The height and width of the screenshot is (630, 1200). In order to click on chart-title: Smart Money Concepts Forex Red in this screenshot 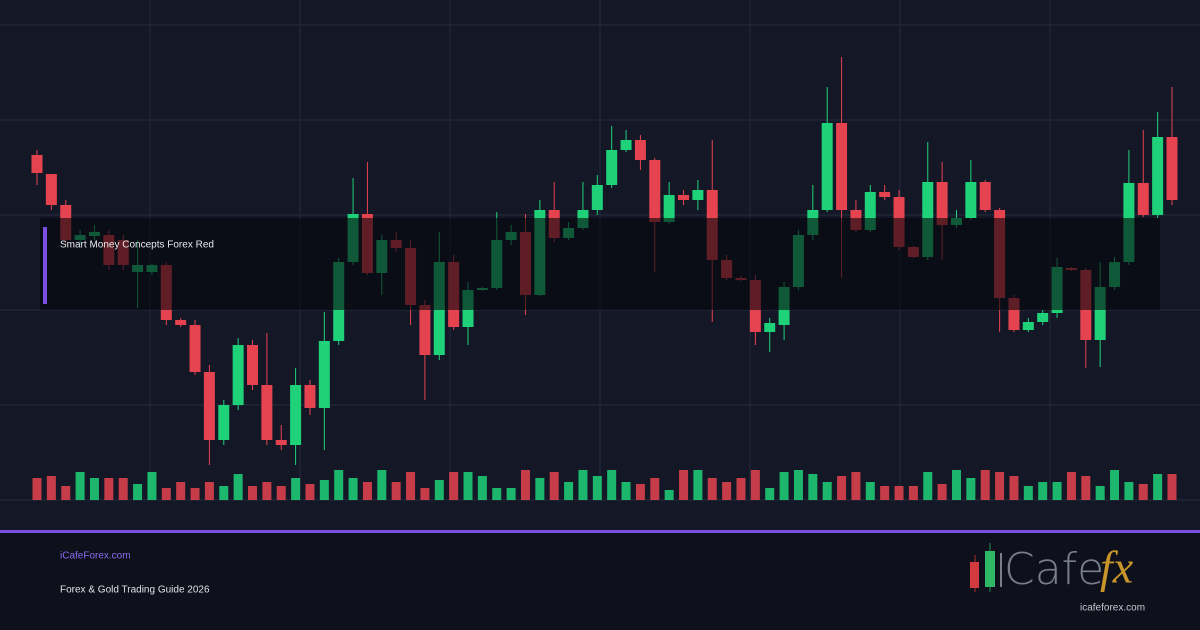, I will do `click(137, 245)`.